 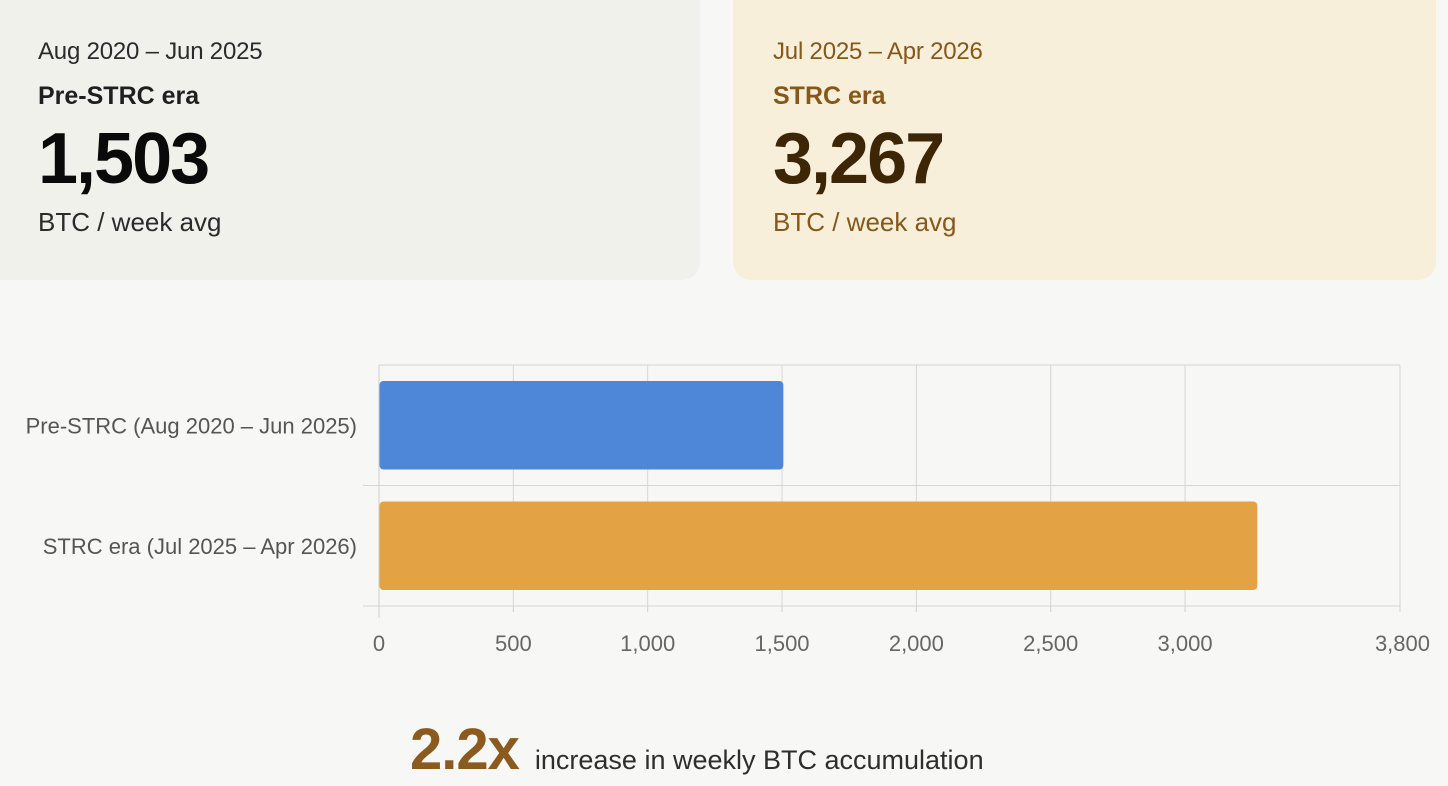 What do you see at coordinates (119, 96) in the screenshot?
I see `pre-strc-era-label: Pre-STRC era` at bounding box center [119, 96].